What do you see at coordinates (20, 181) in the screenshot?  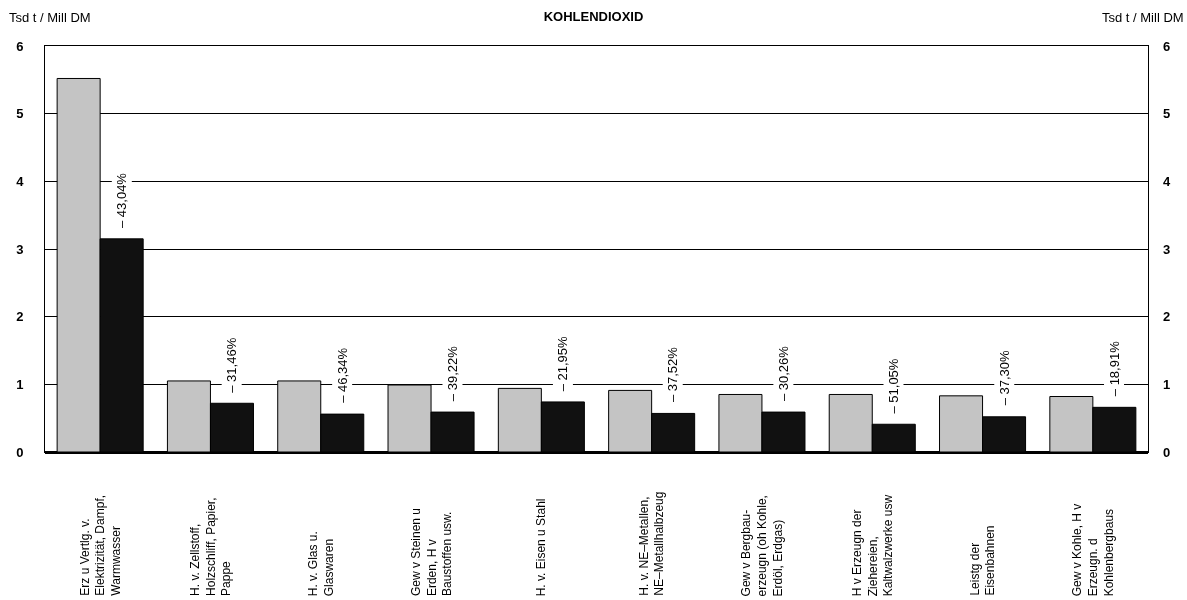 I see `y-tick-label: 4` at bounding box center [20, 181].